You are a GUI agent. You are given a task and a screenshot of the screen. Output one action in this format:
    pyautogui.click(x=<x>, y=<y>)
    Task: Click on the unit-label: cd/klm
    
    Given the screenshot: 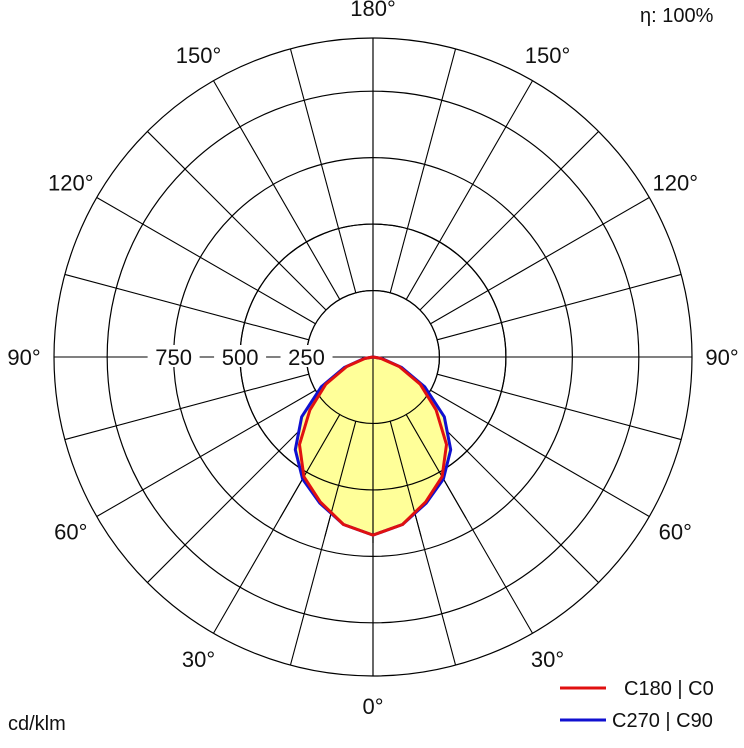 What is the action you would take?
    pyautogui.click(x=37, y=724)
    